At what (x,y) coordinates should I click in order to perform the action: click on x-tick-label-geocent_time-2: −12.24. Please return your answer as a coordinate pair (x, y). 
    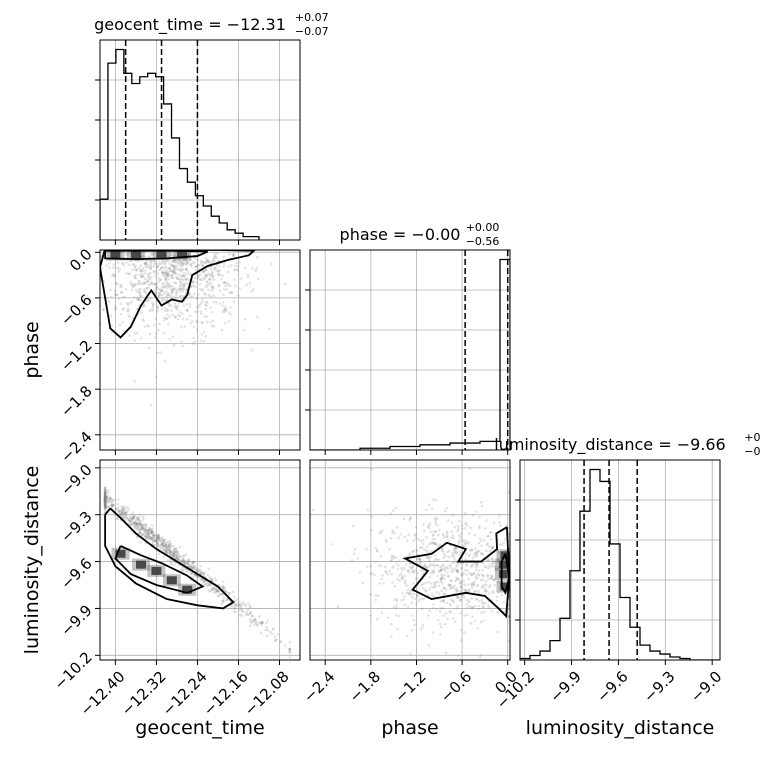
    Looking at the image, I should click on (185, 694).